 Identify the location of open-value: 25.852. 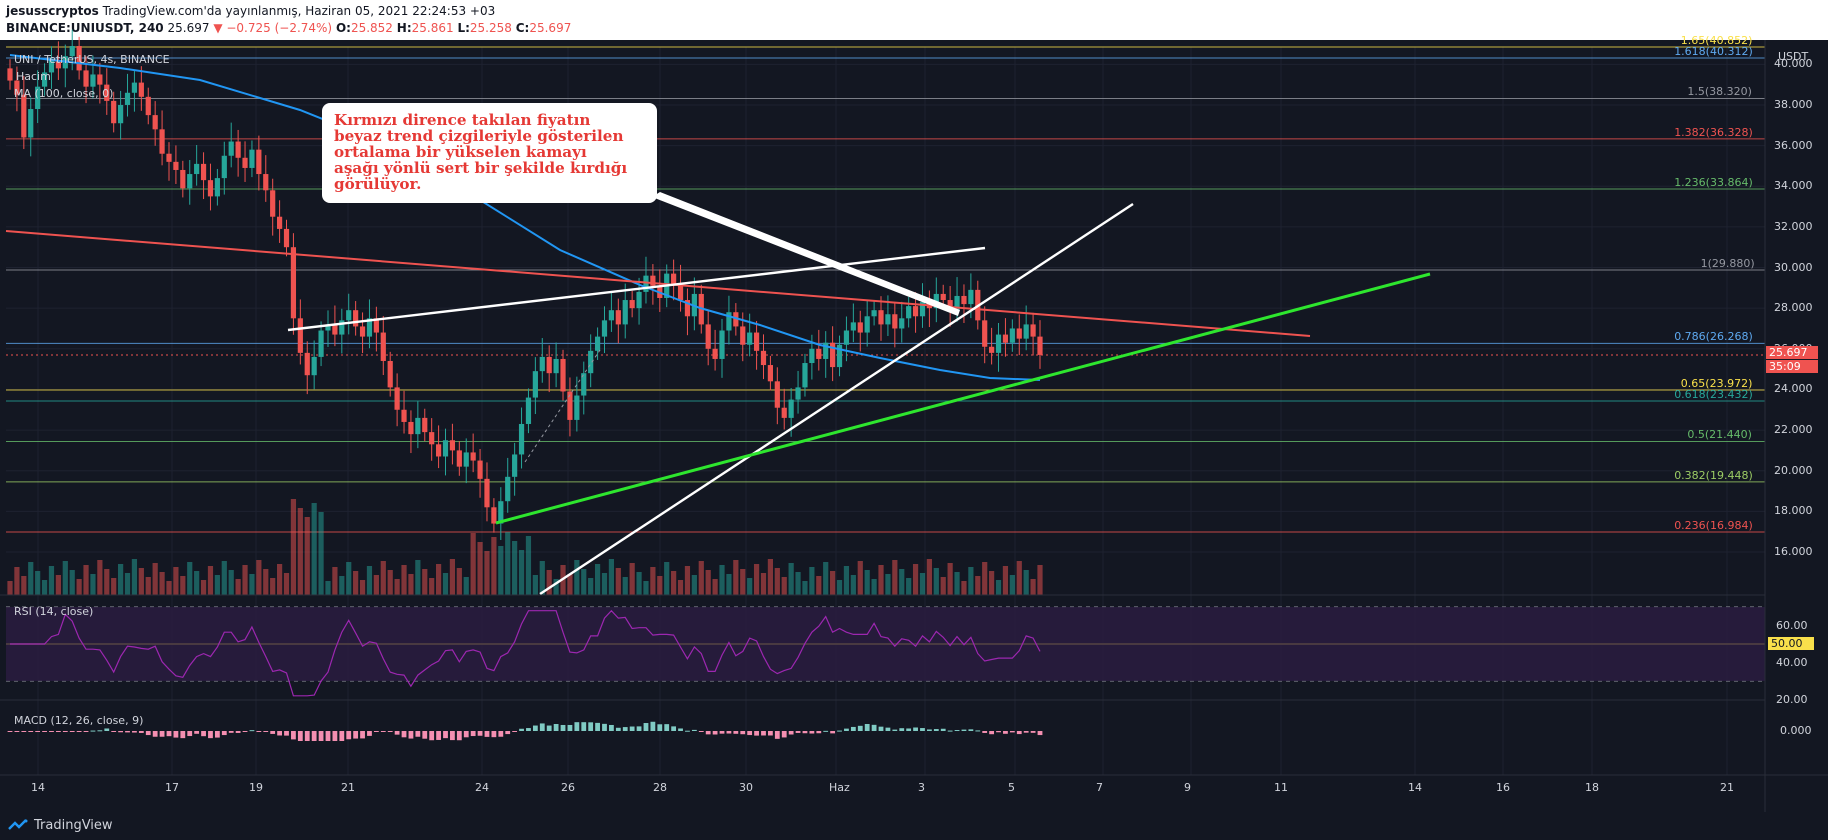
(371, 28).